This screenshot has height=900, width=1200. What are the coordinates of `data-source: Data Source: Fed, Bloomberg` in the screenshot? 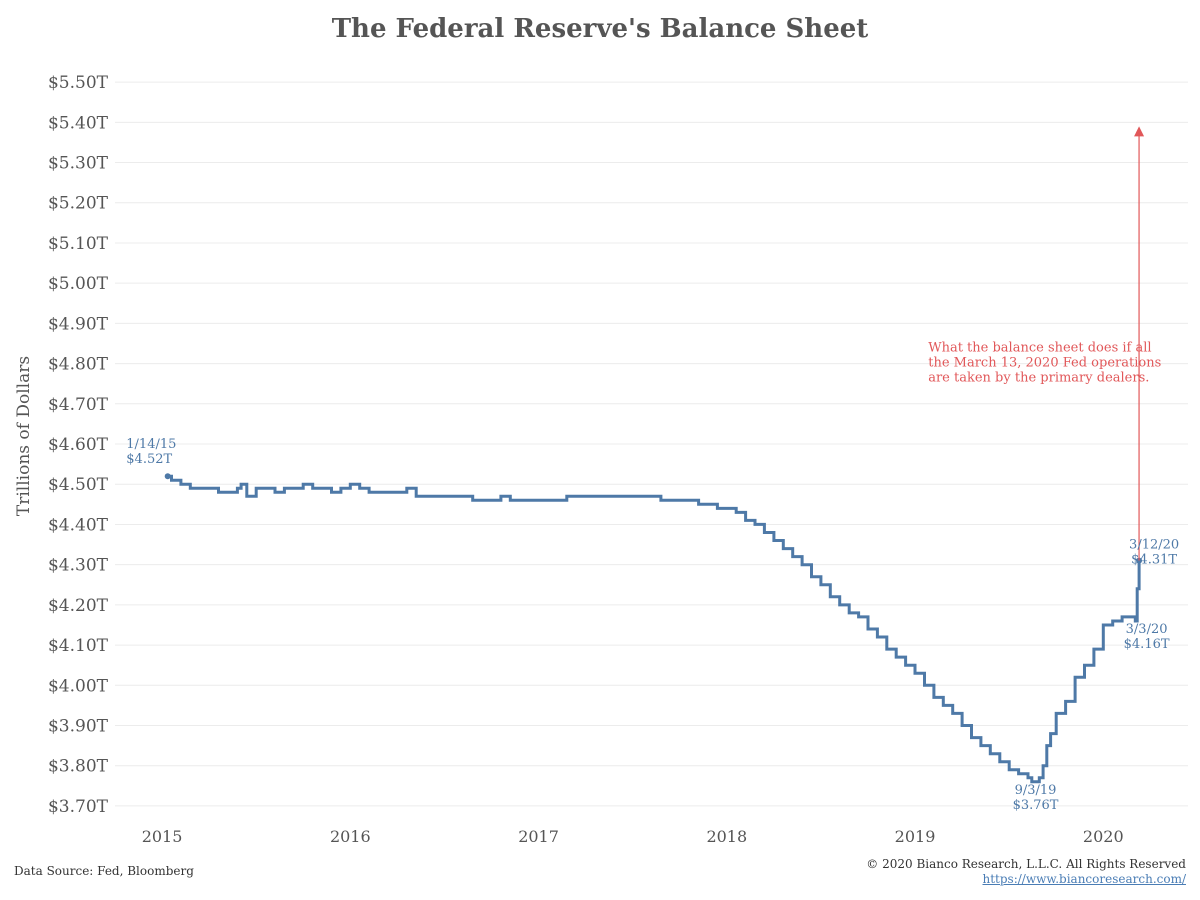 It's located at (104, 871).